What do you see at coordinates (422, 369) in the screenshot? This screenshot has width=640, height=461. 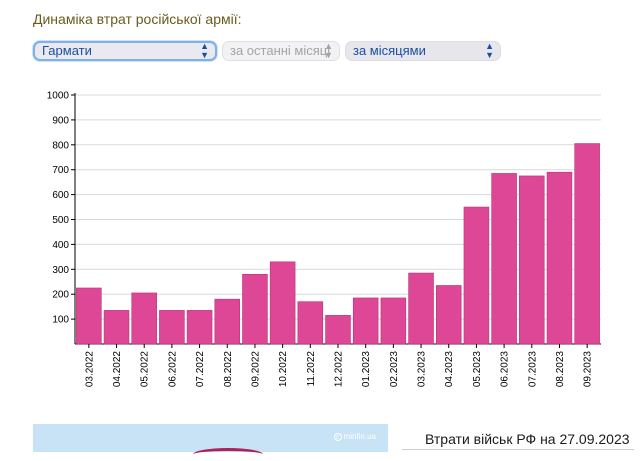 I see `x-tick-label: 03.2023` at bounding box center [422, 369].